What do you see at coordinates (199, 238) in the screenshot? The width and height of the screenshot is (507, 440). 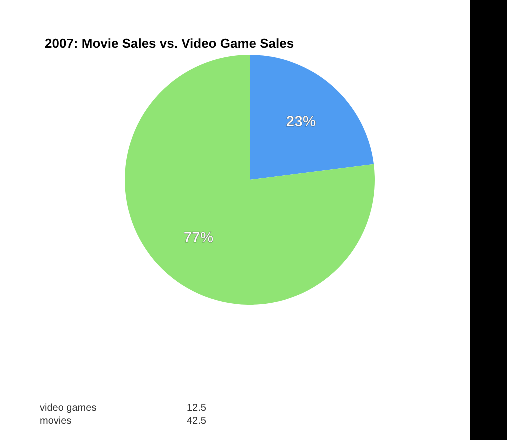 I see `data-label: 77%` at bounding box center [199, 238].